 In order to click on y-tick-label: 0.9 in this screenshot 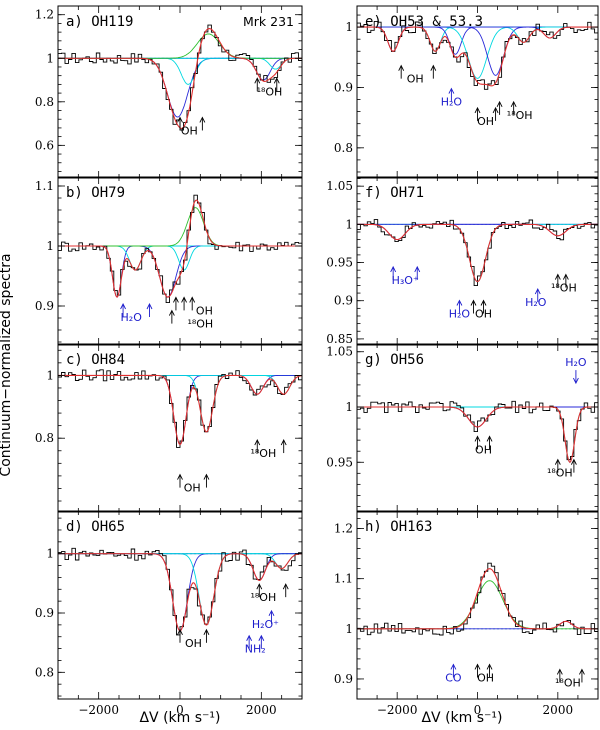, I will do `click(44, 613)`.